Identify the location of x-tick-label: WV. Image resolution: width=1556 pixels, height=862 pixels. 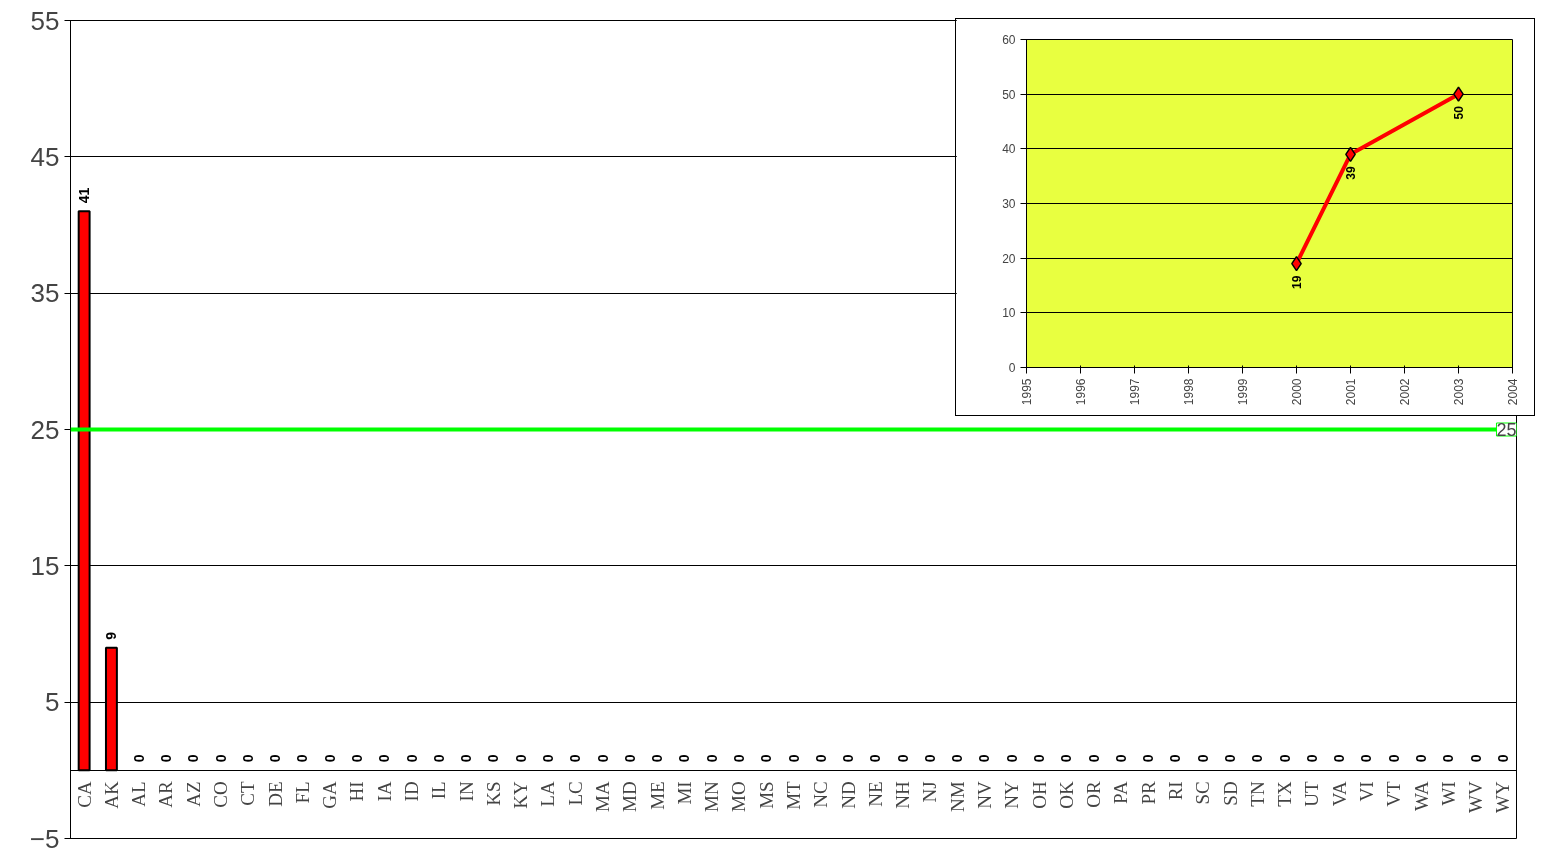
(1476, 797).